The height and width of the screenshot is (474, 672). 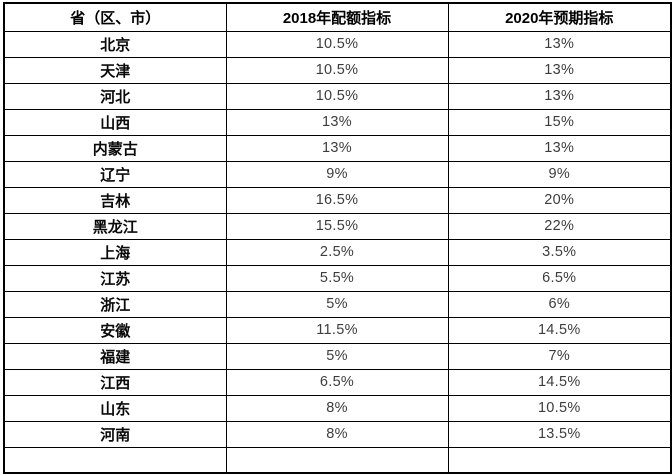 I want to click on table-row: 北京 10.5% 13%, so click(x=337, y=44).